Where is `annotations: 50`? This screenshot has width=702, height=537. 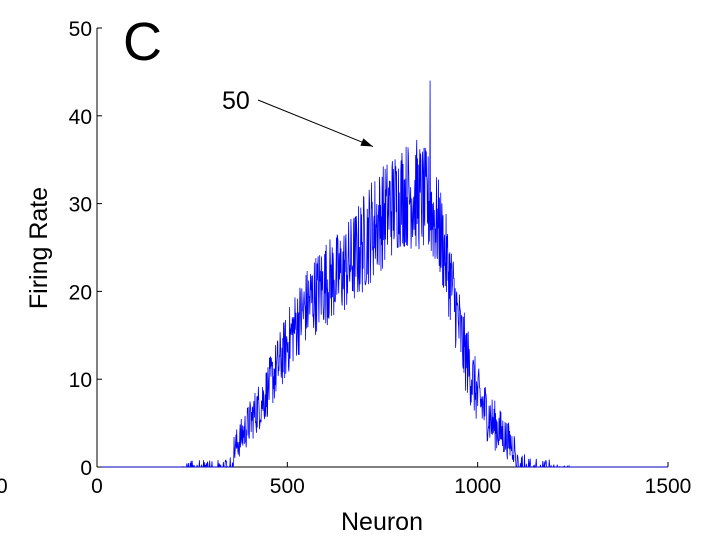 annotations: 50 is located at coordinates (298, 117).